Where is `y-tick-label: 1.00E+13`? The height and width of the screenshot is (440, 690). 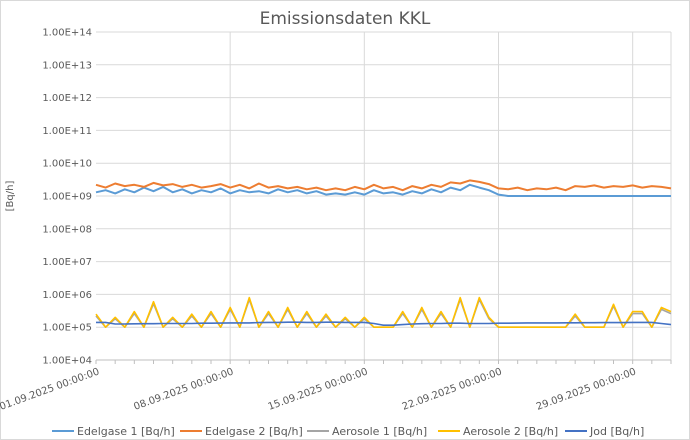
y-tick-label: 1.00E+13 is located at coordinates (67, 65).